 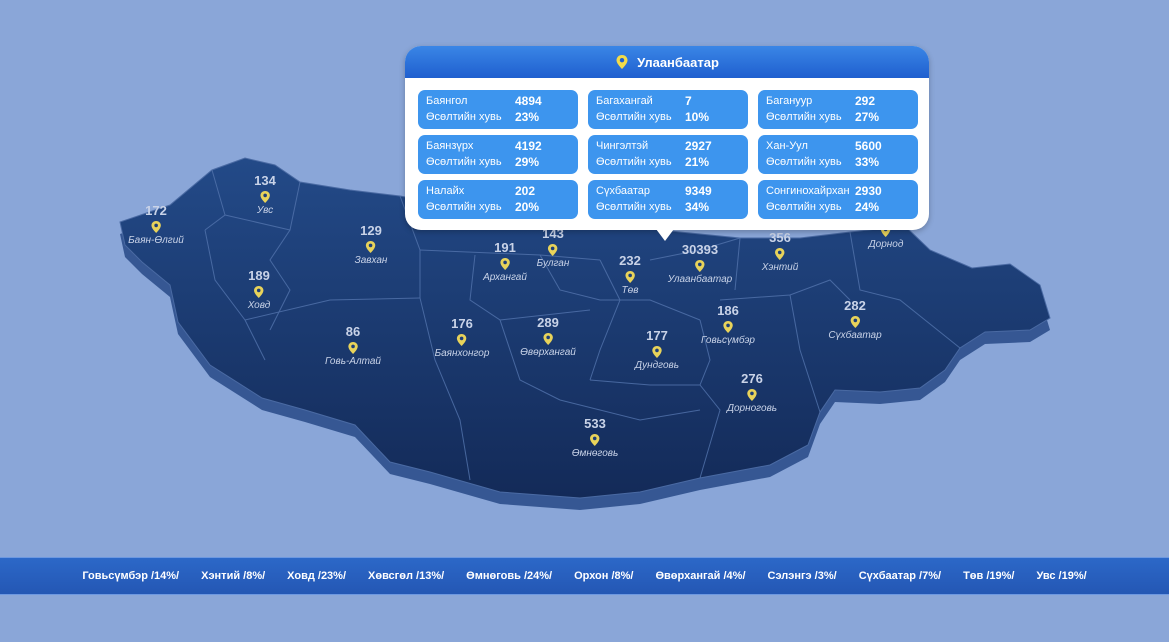 What do you see at coordinates (462, 353) in the screenshot?
I see `region-name: Баянхонгор` at bounding box center [462, 353].